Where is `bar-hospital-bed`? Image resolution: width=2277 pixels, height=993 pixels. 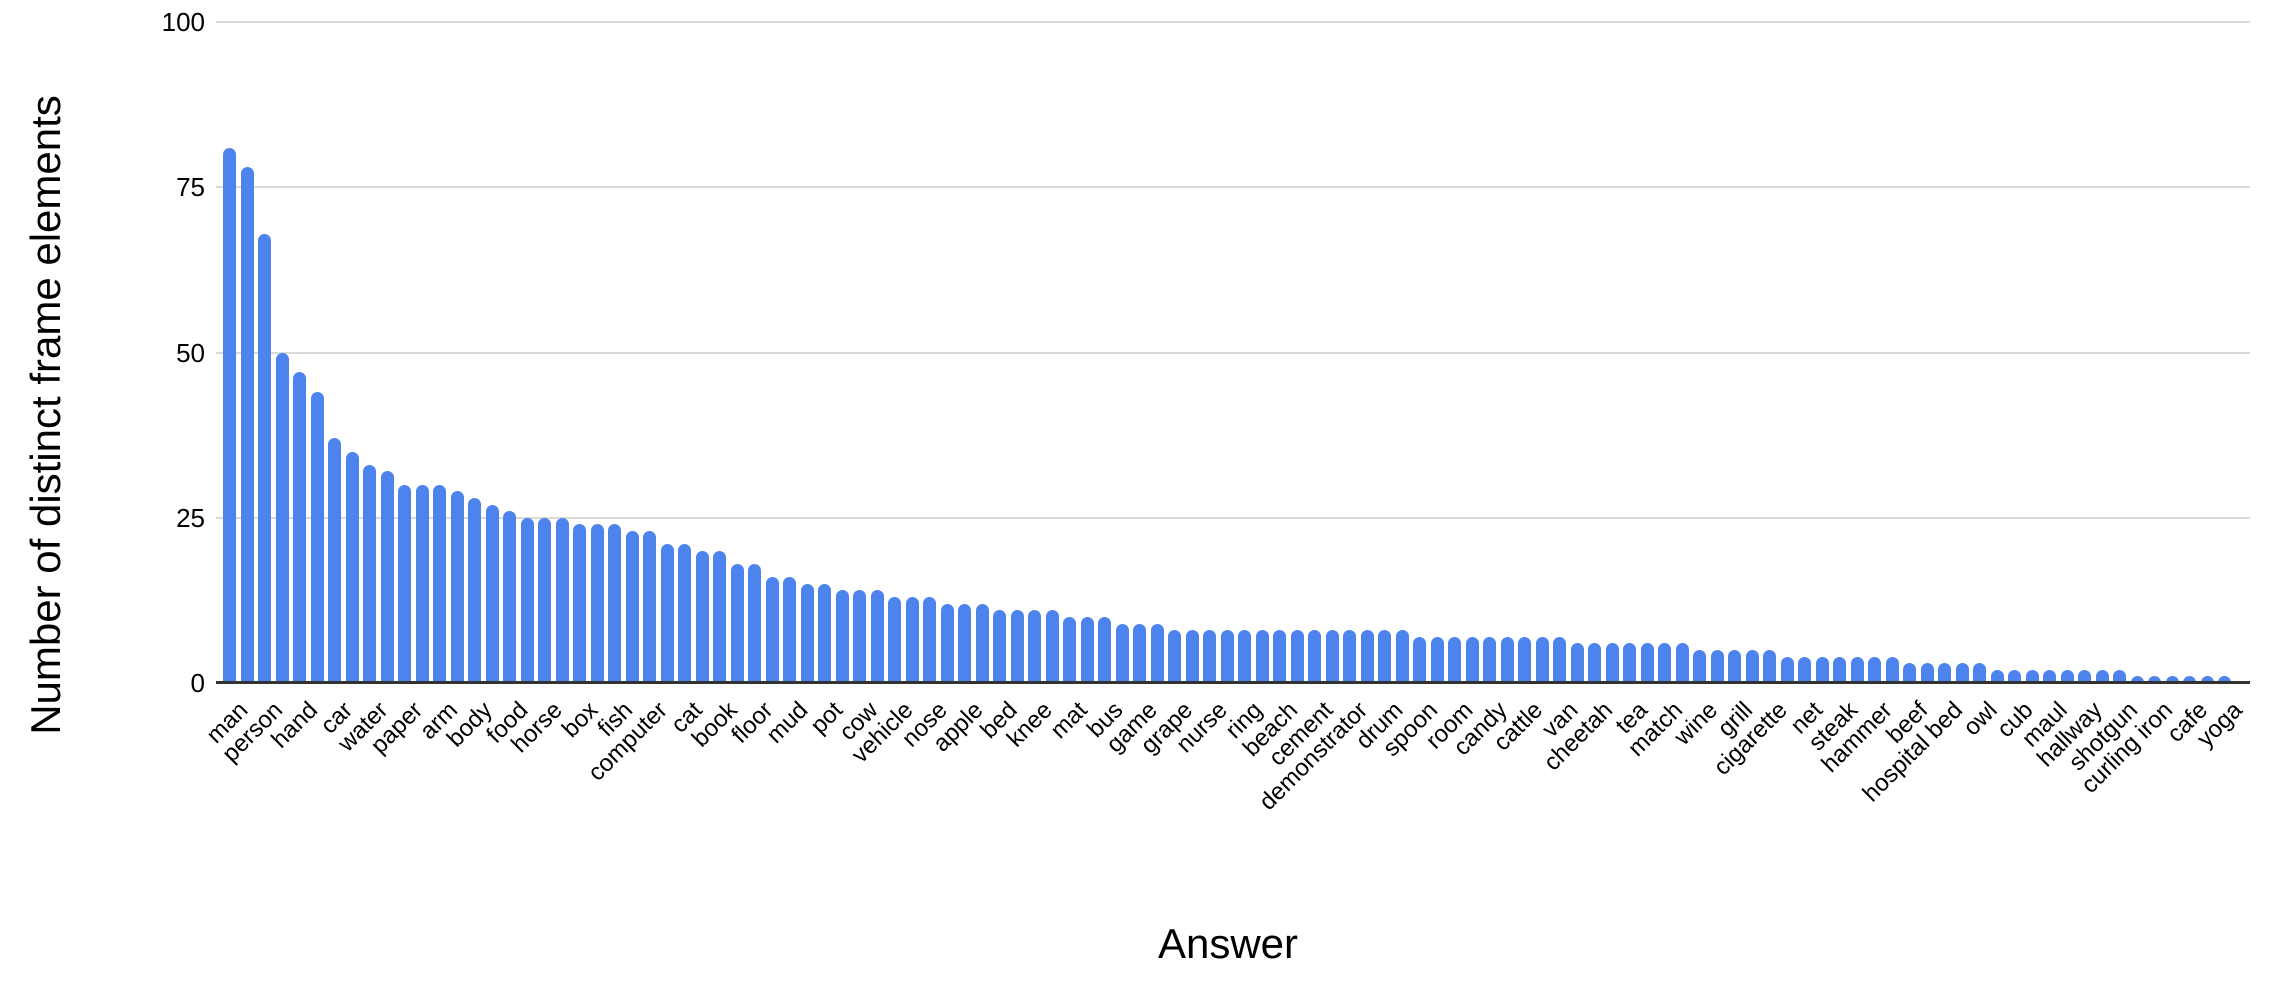
bar-hospital-bed is located at coordinates (1944, 673).